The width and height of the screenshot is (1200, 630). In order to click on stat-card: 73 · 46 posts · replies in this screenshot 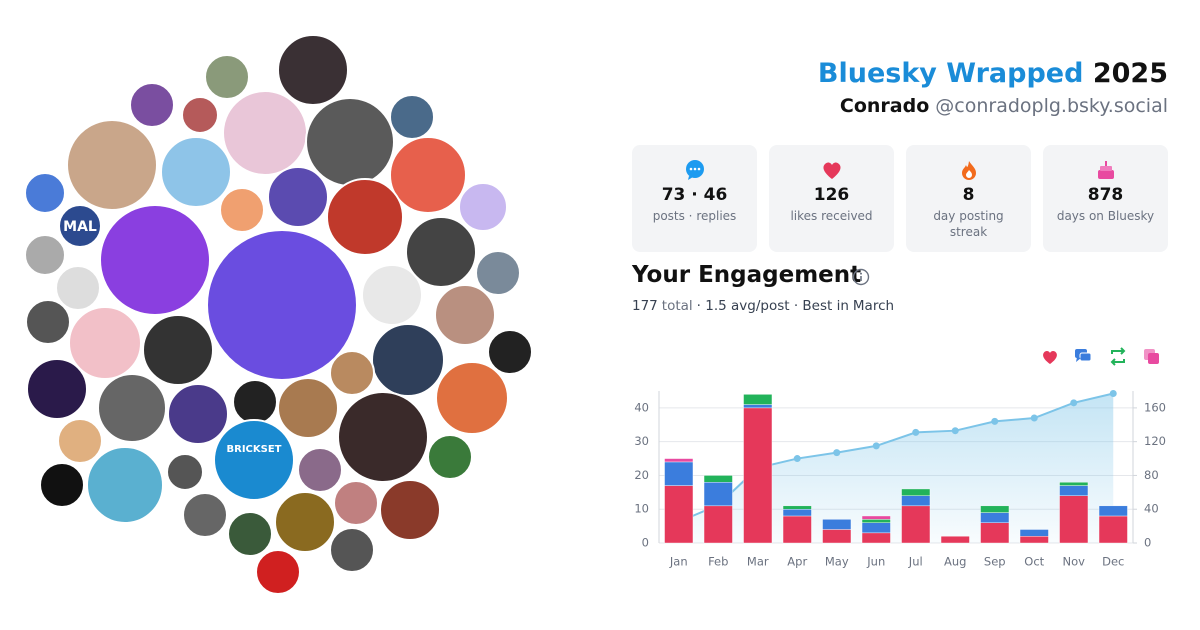, I will do `click(694, 198)`.